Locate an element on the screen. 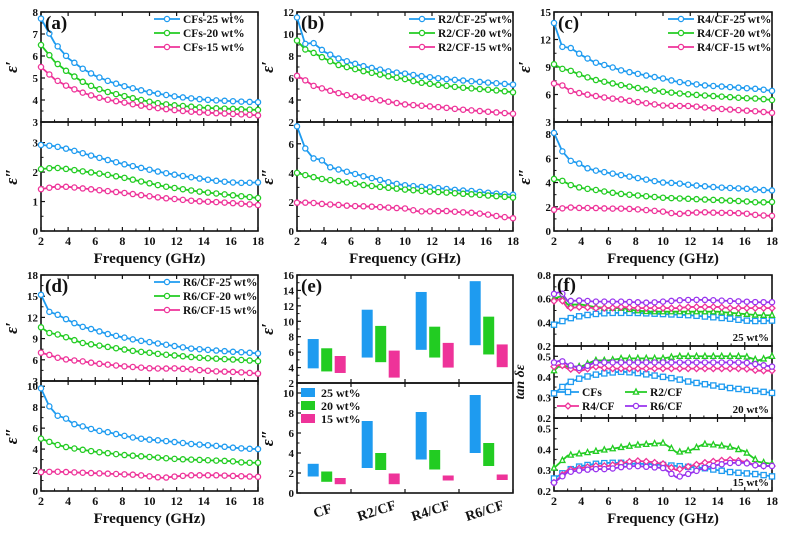 This screenshot has height=539, width=792. a-legend-marker is located at coordinates (167, 19).